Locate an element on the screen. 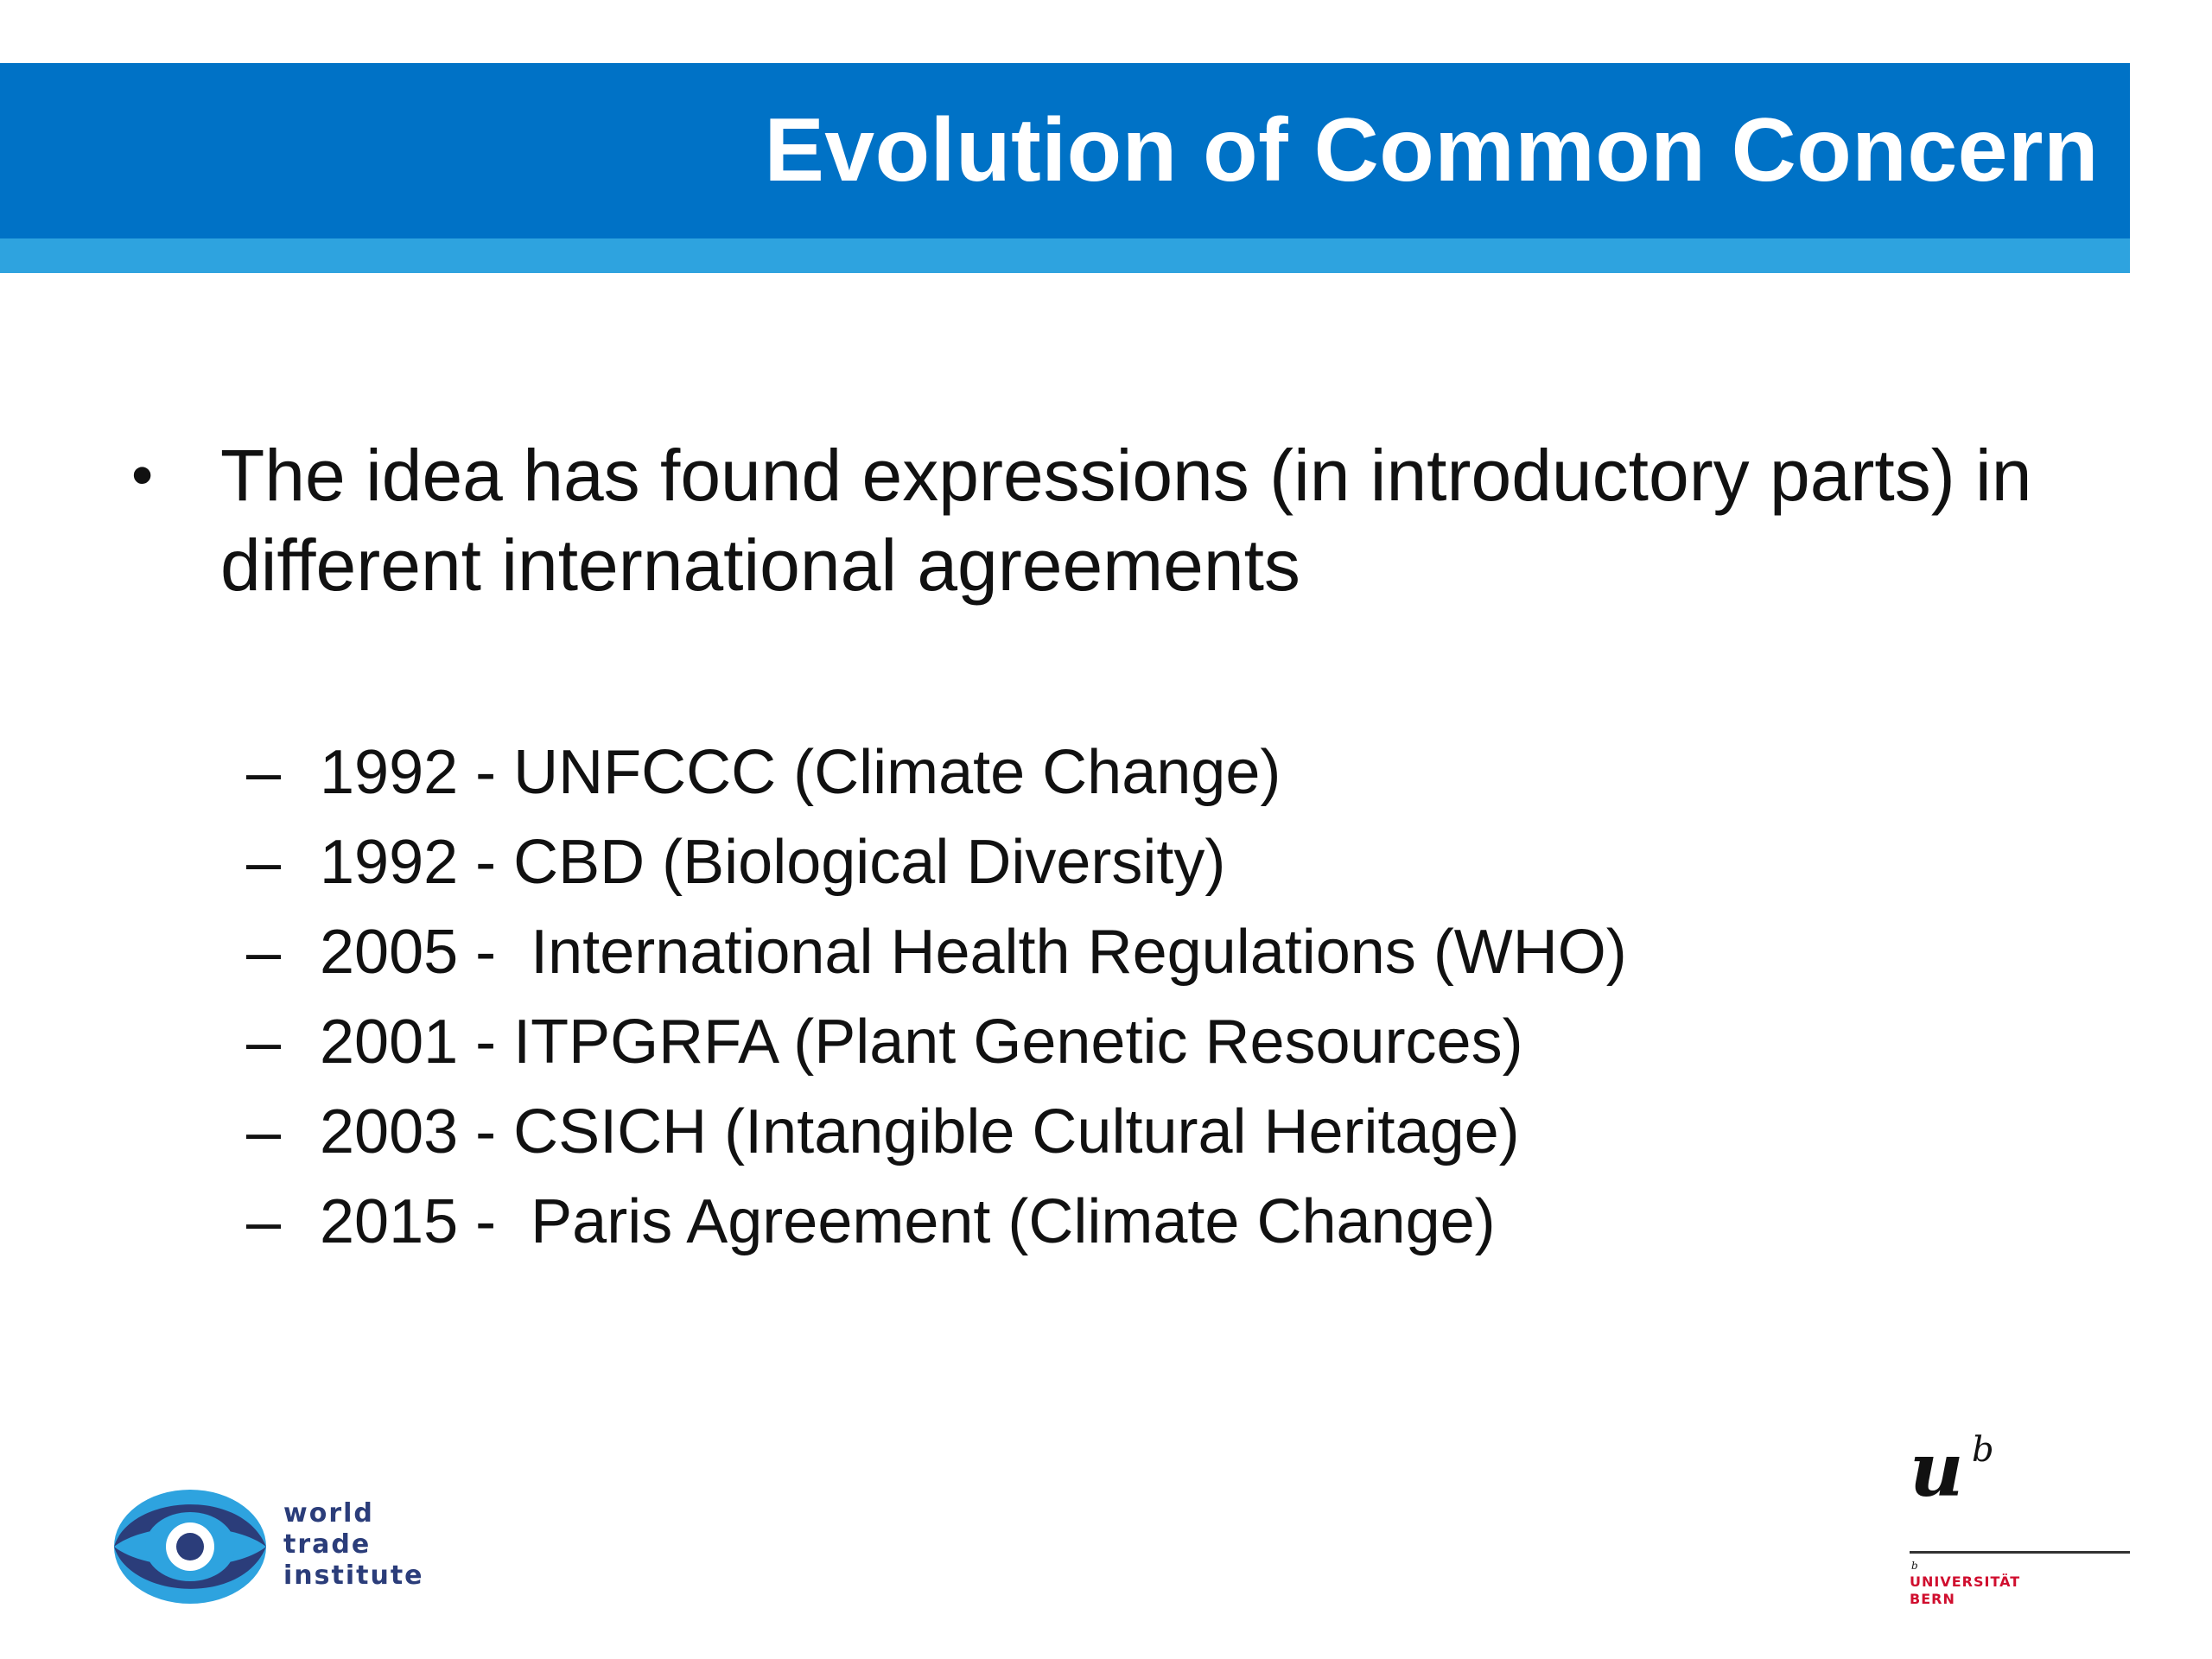  list-item: – 1992 - CBD (Biological Diversity) is located at coordinates (1196, 862).